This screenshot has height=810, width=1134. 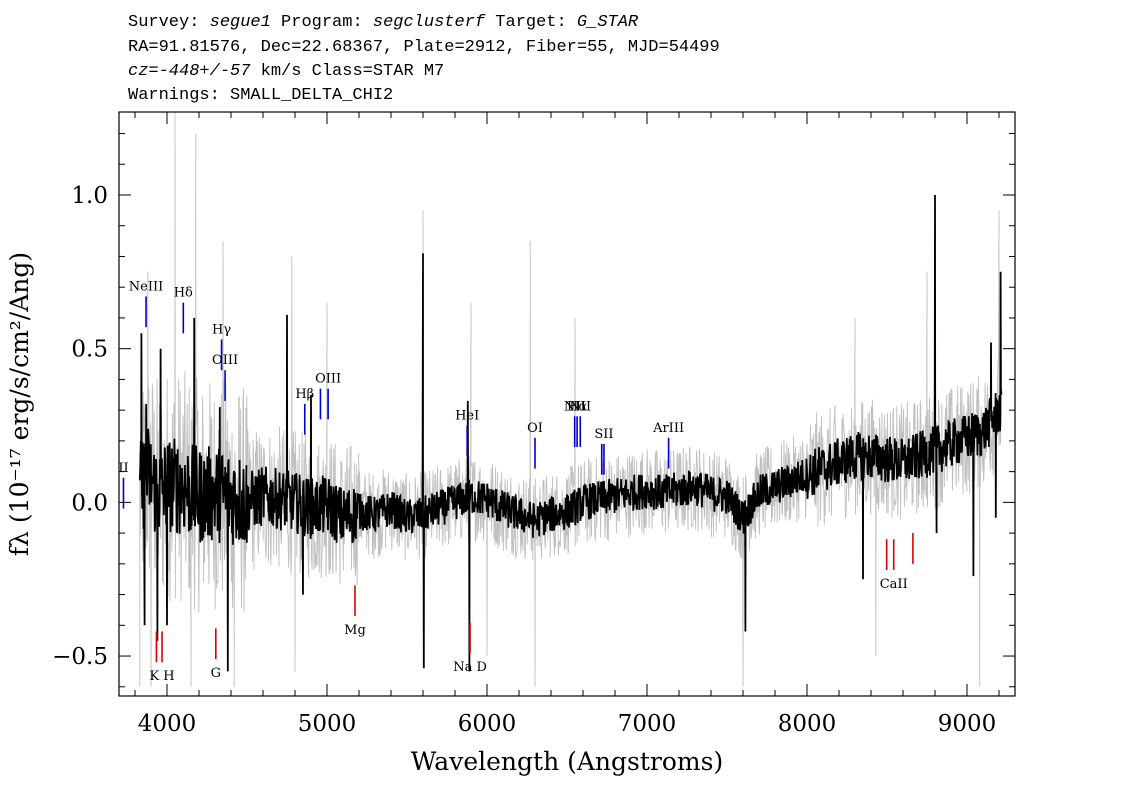 What do you see at coordinates (321, 22) in the screenshot?
I see `program-label: Program:` at bounding box center [321, 22].